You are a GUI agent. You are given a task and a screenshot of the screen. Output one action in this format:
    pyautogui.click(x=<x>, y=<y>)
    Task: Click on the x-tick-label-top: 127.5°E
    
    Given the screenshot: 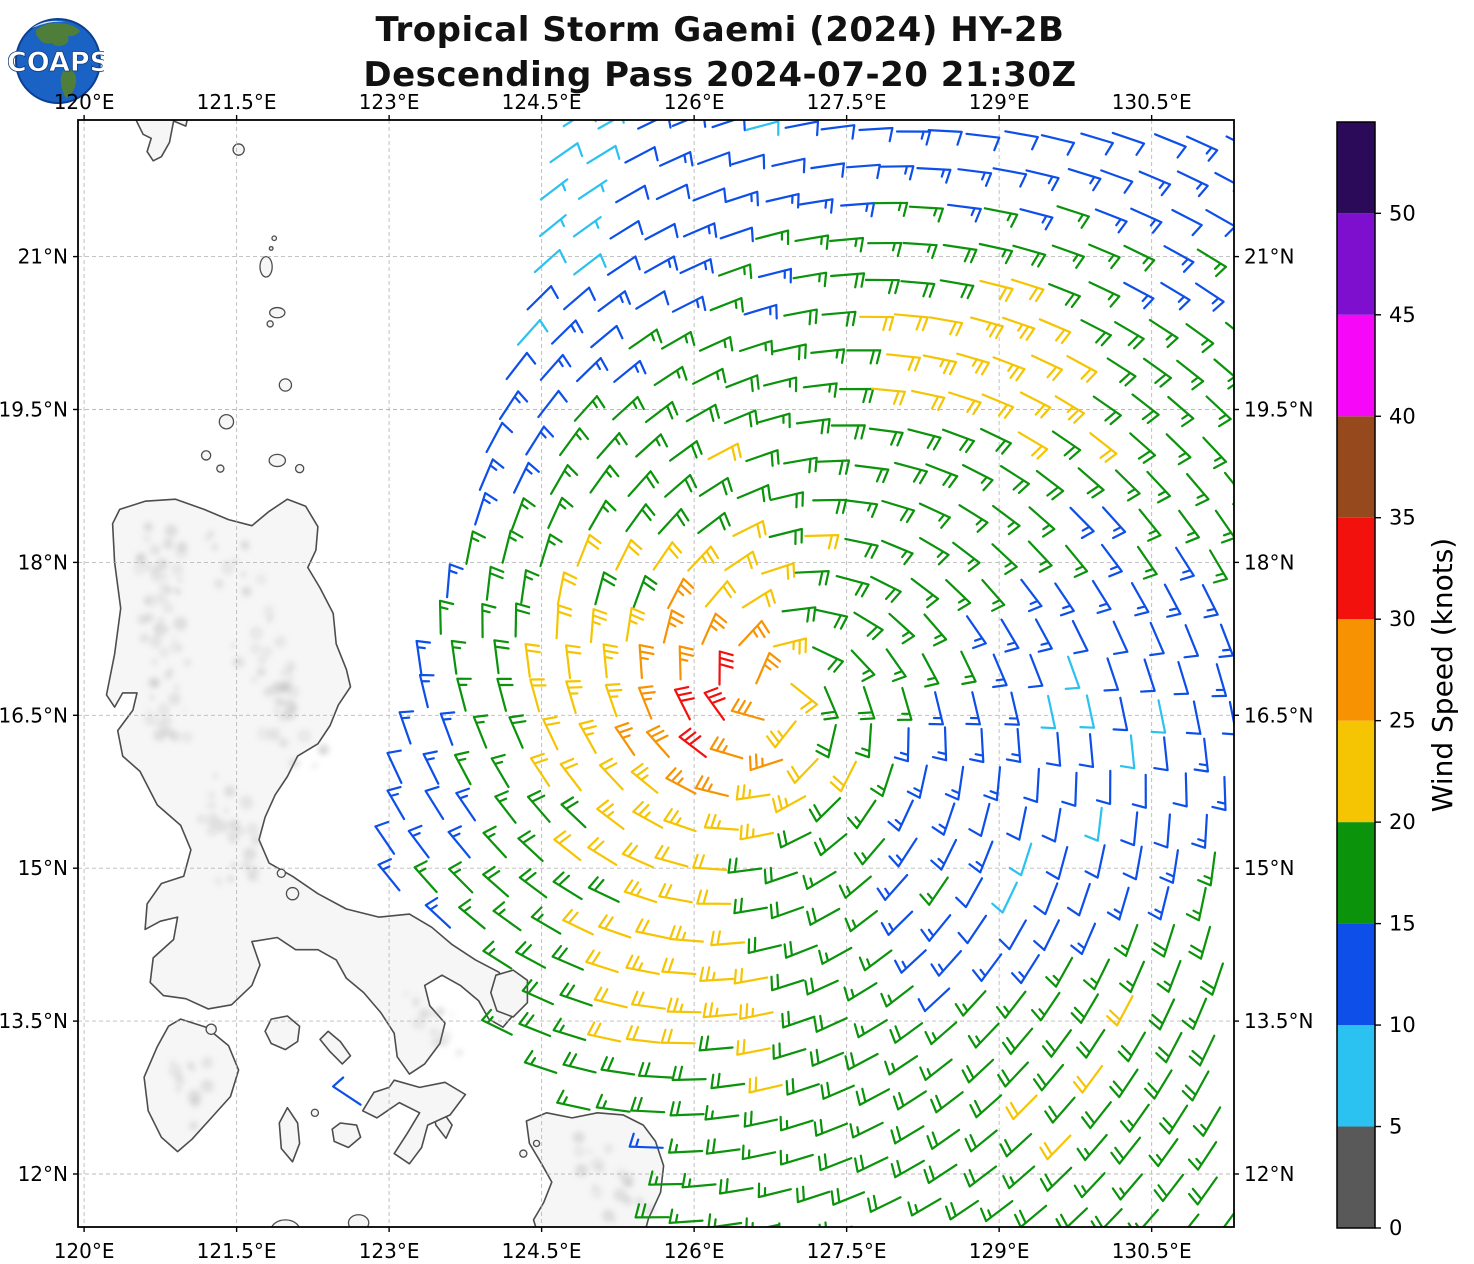 What is the action you would take?
    pyautogui.click(x=847, y=102)
    